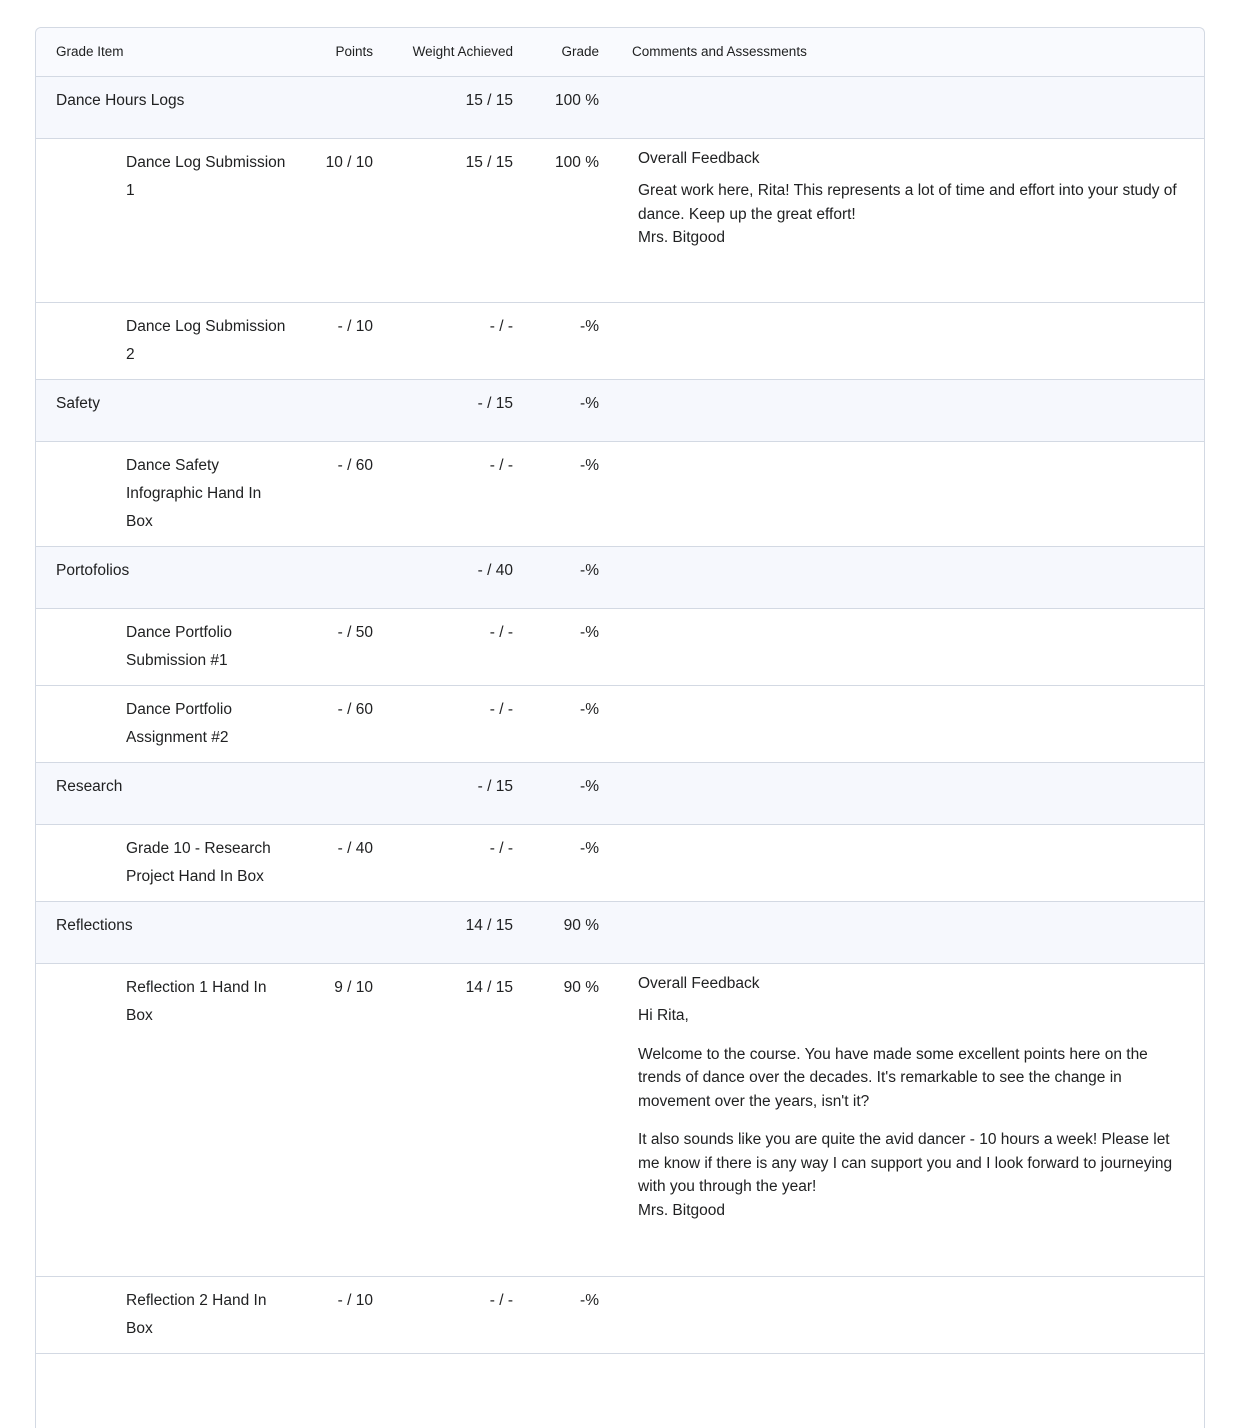 The width and height of the screenshot is (1256, 1428). What do you see at coordinates (620, 794) in the screenshot?
I see `category-row: Research - / 15 -%` at bounding box center [620, 794].